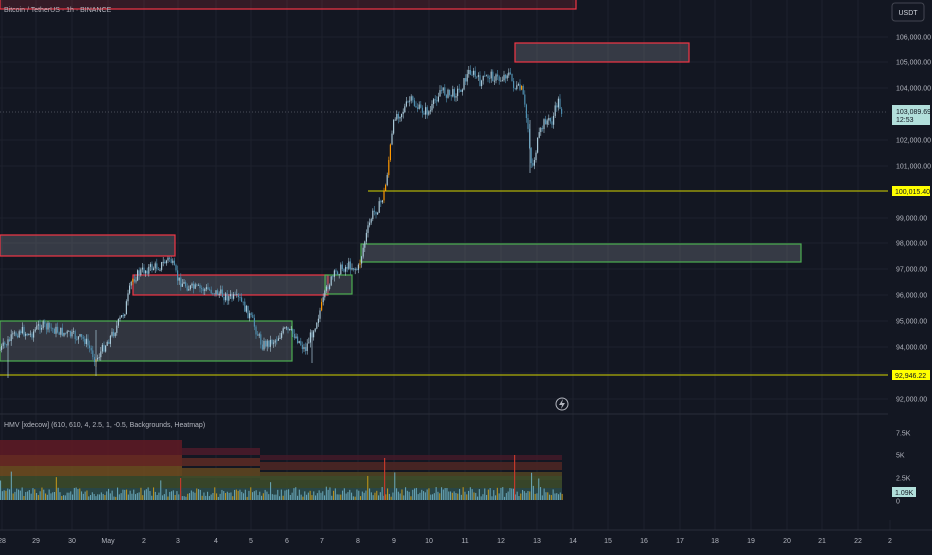 This screenshot has width=932, height=555. Describe the element at coordinates (903, 434) in the screenshot. I see `indicator-tick: 7.5K` at that location.